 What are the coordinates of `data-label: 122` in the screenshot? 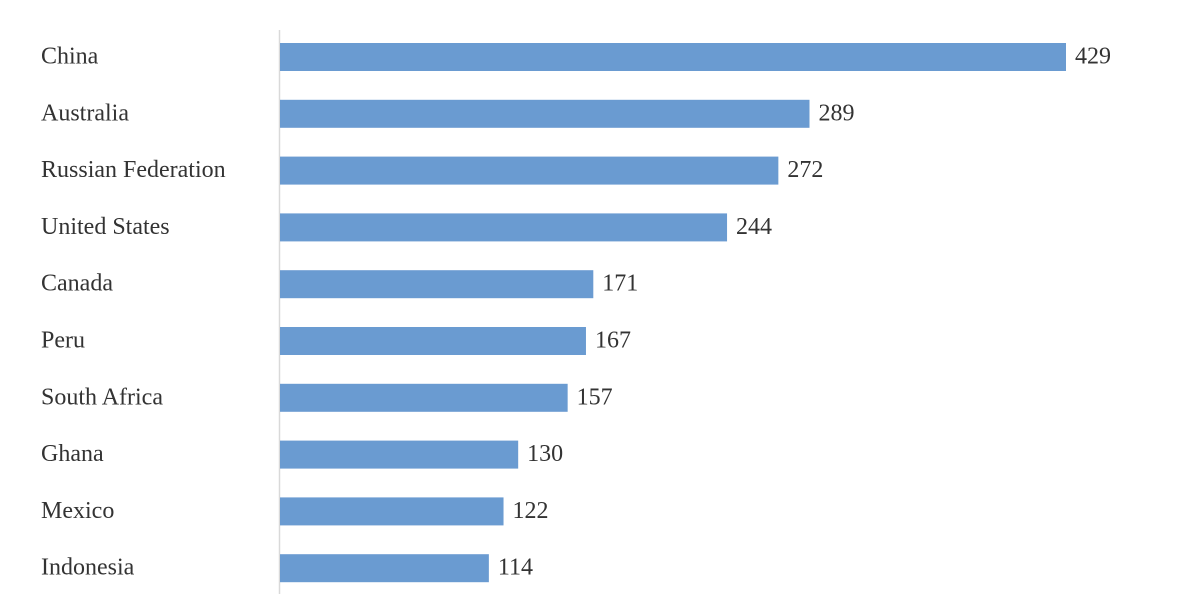 It's located at (531, 511).